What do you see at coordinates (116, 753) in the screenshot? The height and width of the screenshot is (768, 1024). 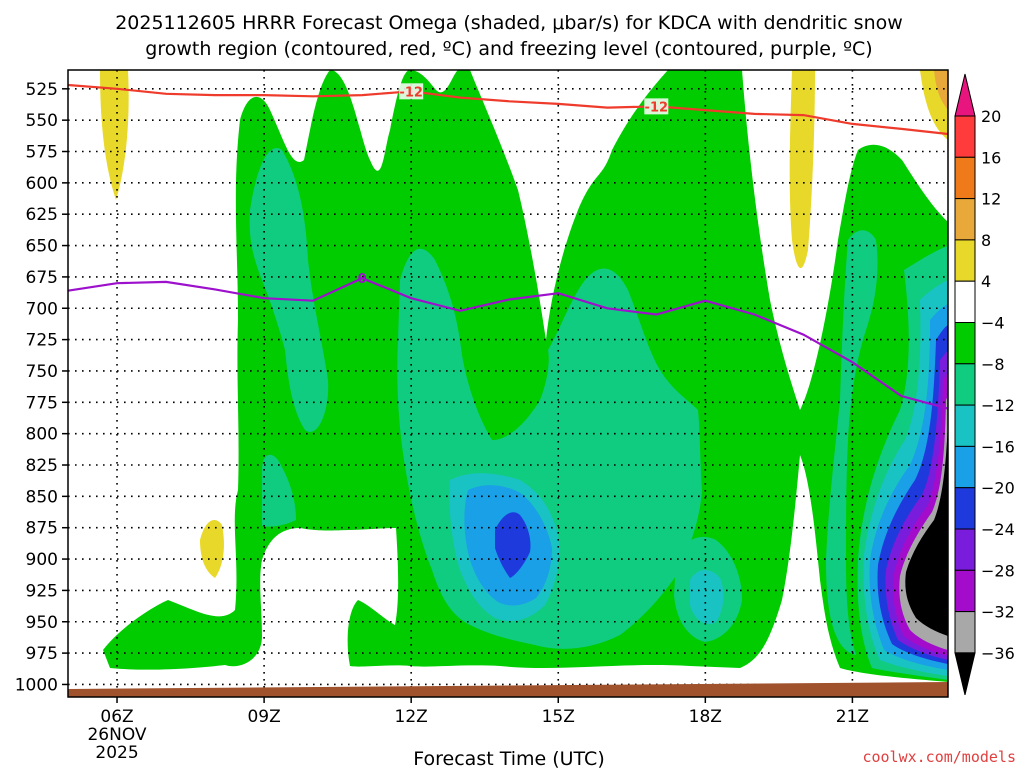 I see `x-tick-year: 2025` at bounding box center [116, 753].